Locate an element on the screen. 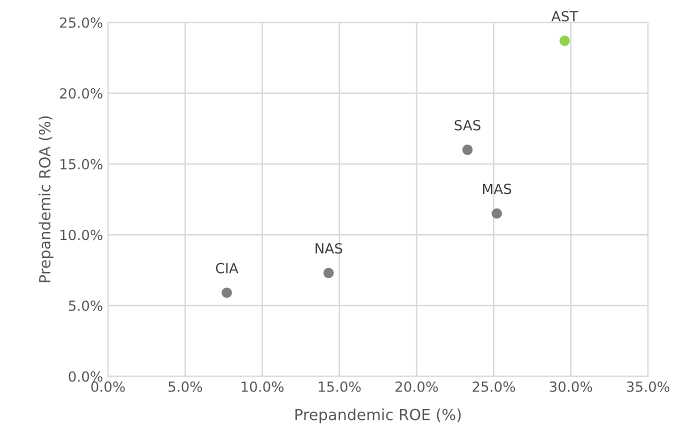 This screenshot has height=448, width=675. x-tick-label: 15.0% is located at coordinates (339, 386).